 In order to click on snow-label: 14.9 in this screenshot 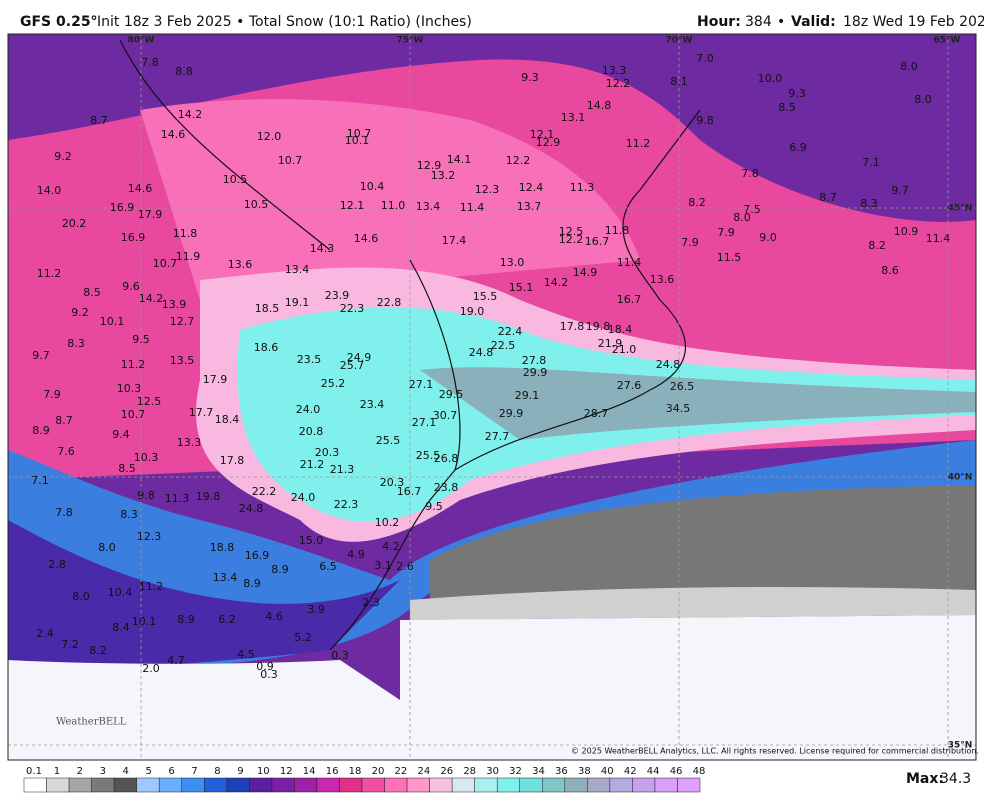, I will do `click(585, 272)`.